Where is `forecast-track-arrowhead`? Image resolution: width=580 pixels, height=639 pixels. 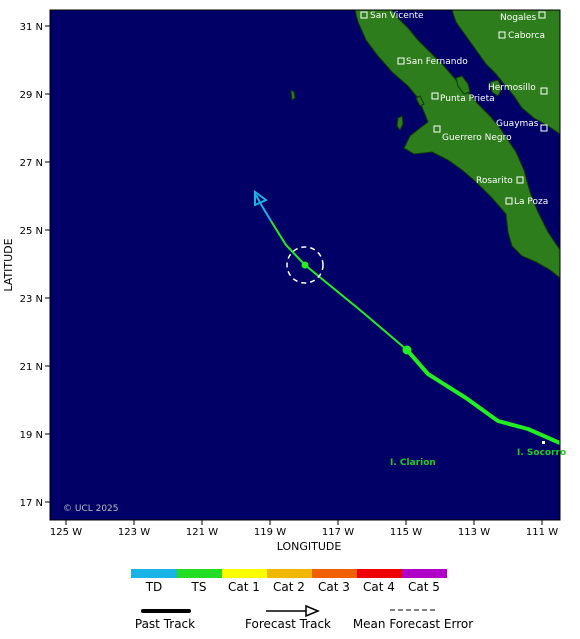
forecast-track-arrowhead is located at coordinates (261, 198).